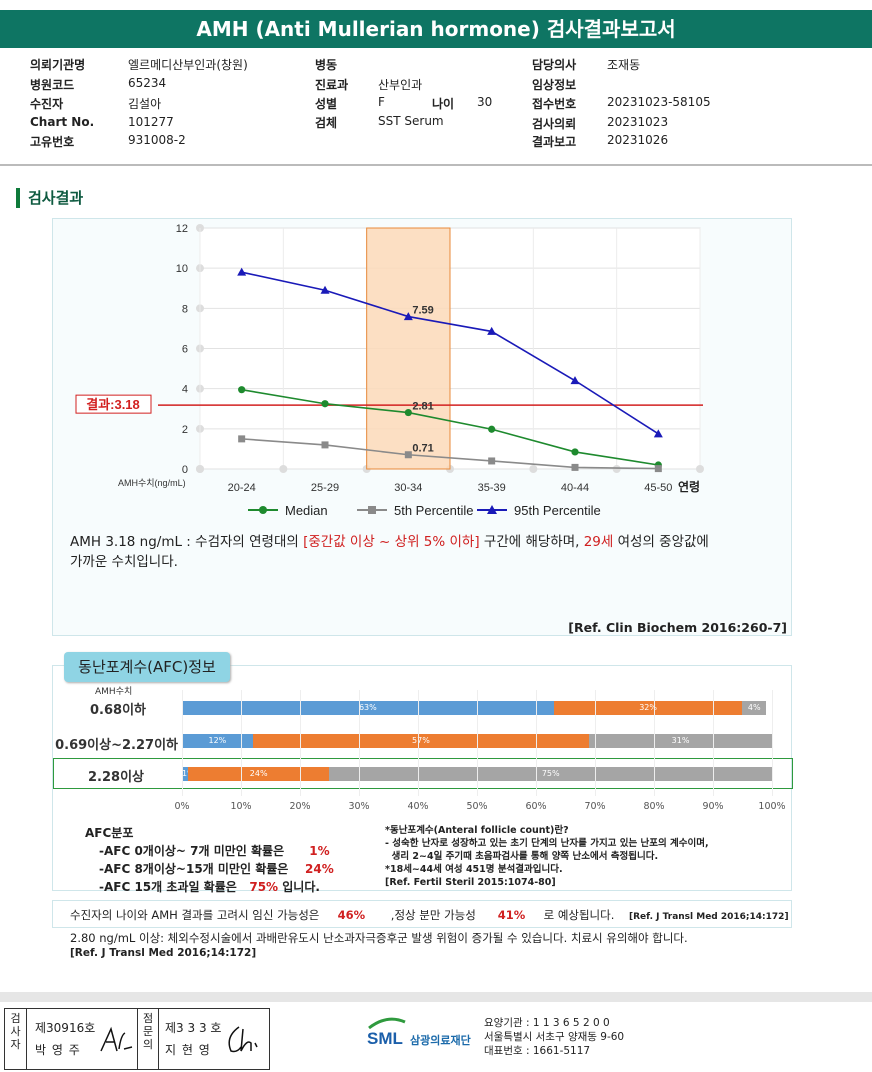 This screenshot has width=872, height=1072. Describe the element at coordinates (713, 806) in the screenshot. I see `x-tick-label: 90%` at that location.